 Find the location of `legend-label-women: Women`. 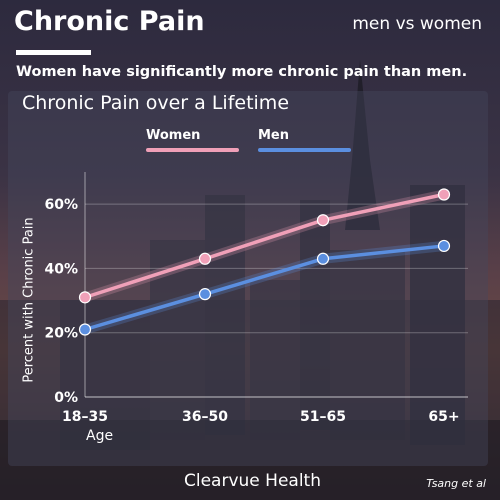

legend-label-women: Women is located at coordinates (173, 135).